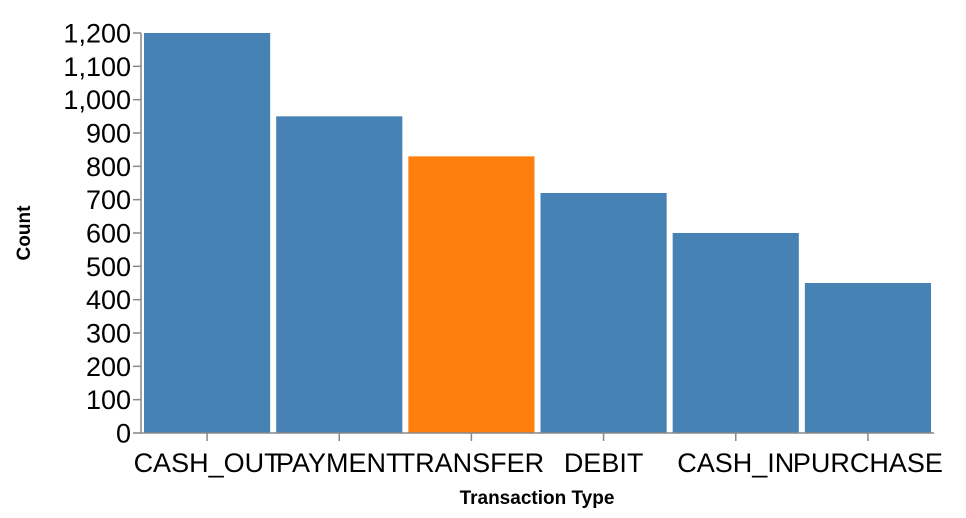 The width and height of the screenshot is (966, 518). I want to click on y-tick-label: 1,000, so click(97, 100).